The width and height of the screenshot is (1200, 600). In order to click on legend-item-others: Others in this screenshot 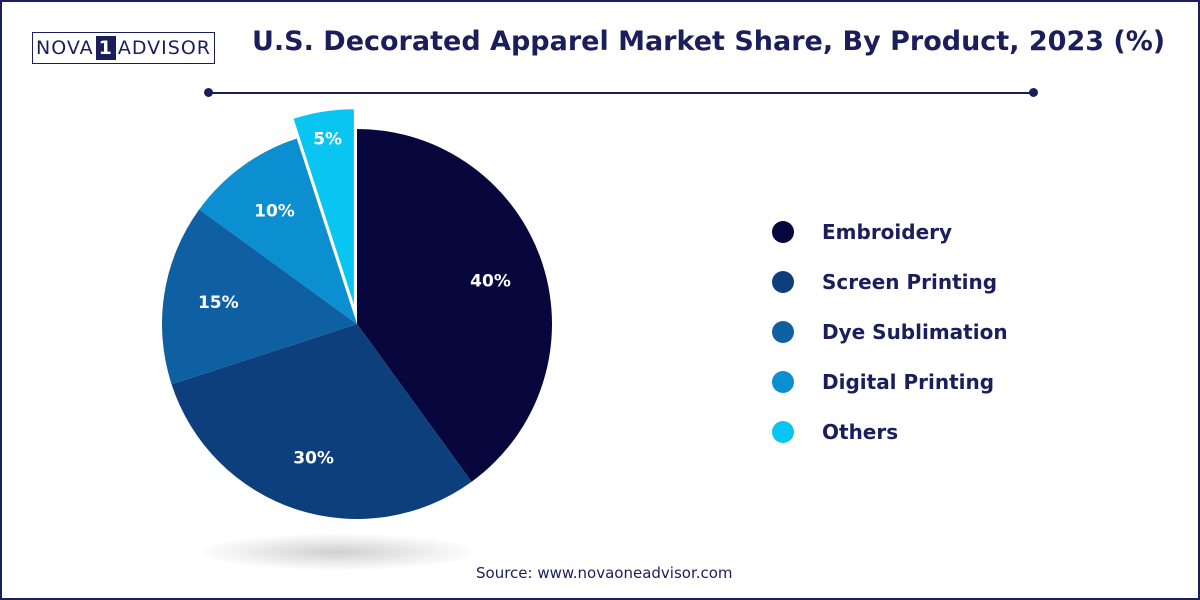, I will do `click(890, 432)`.